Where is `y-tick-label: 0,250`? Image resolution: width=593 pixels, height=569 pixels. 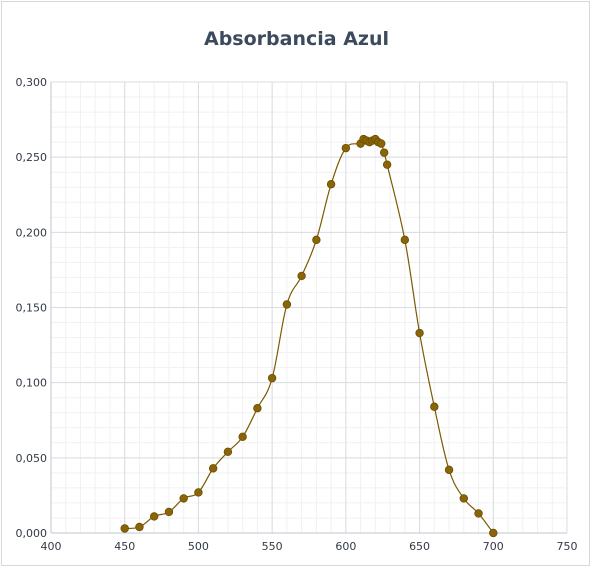
y-tick-label: 0,250 is located at coordinates (32, 157).